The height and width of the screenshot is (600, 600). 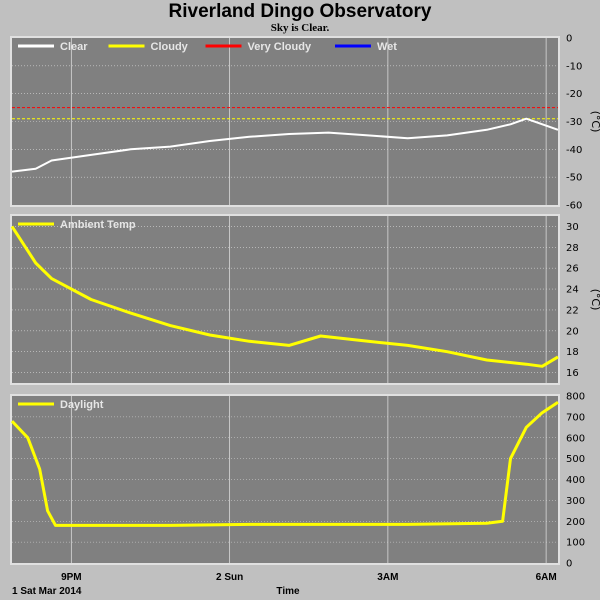 What do you see at coordinates (387, 47) in the screenshot?
I see `legend-label: Wet` at bounding box center [387, 47].